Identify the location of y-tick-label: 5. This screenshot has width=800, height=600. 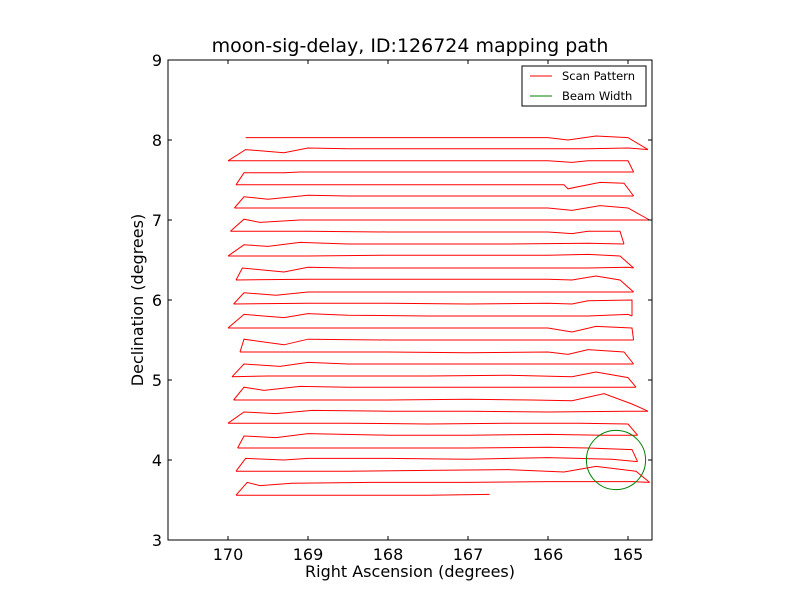
(157, 380).